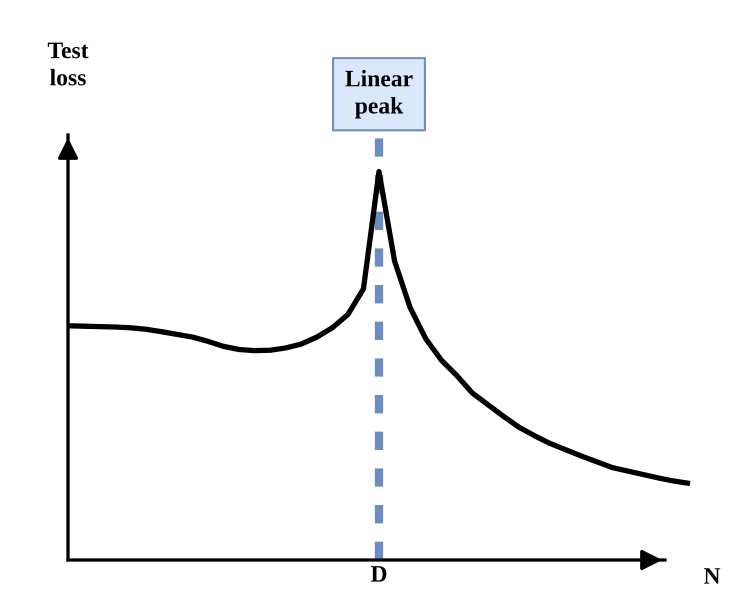 The width and height of the screenshot is (734, 601). I want to click on text: D, so click(378, 574).